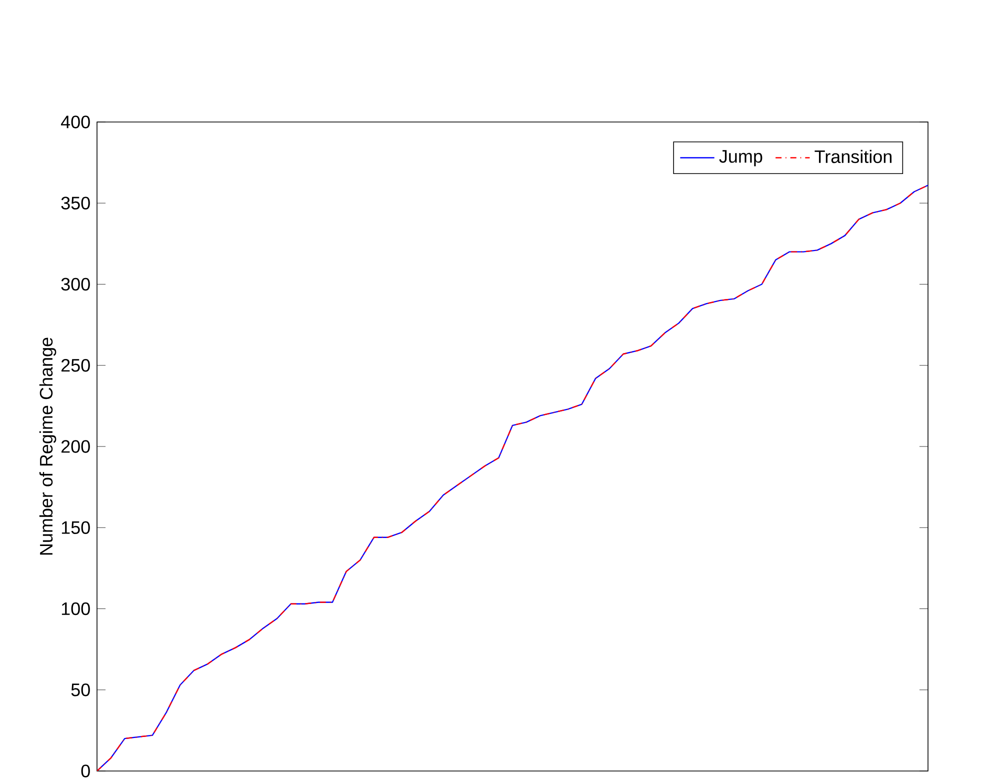 The height and width of the screenshot is (783, 984). What do you see at coordinates (75, 365) in the screenshot?
I see `y-tick-label: 250` at bounding box center [75, 365].